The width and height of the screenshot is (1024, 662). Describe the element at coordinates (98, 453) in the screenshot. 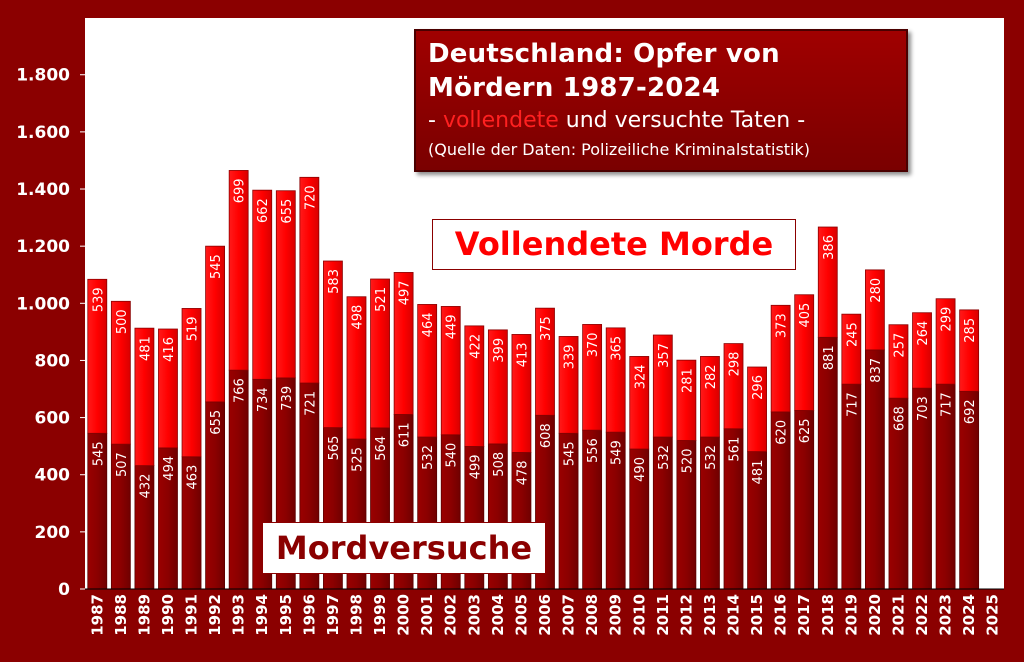

I see `value-label-attempted: 545` at that location.